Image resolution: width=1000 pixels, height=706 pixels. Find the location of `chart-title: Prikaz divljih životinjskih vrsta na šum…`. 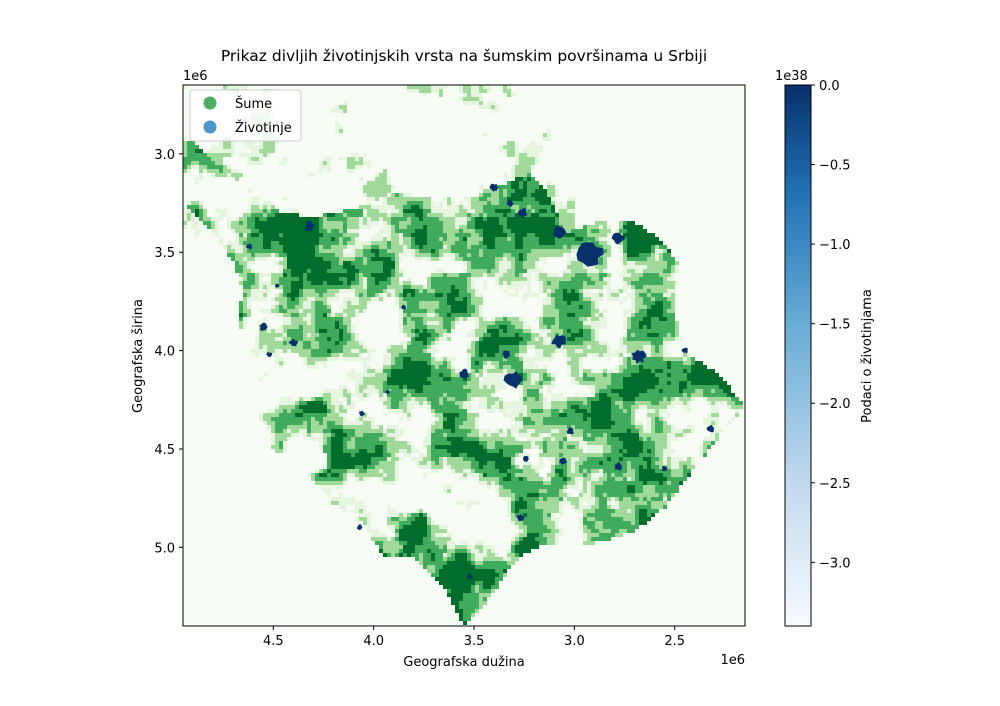

chart-title: Prikaz divljih životinjskih vrsta na šum… is located at coordinates (464, 56).